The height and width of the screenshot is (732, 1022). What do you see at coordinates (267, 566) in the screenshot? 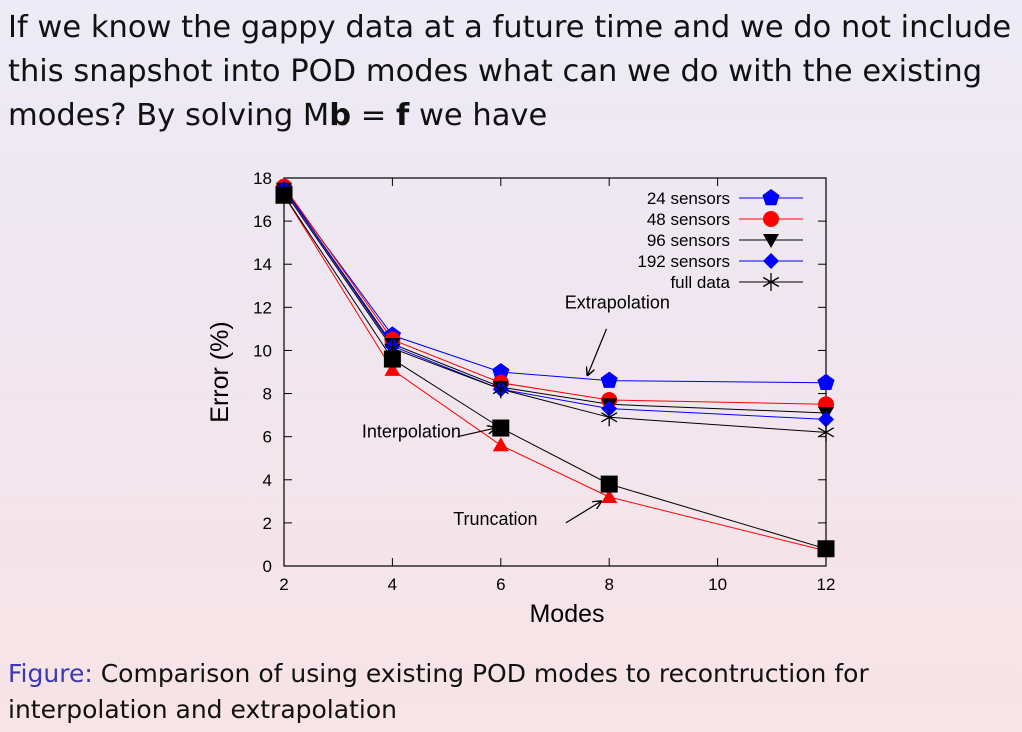
I see `y-tick-label: 0` at bounding box center [267, 566].